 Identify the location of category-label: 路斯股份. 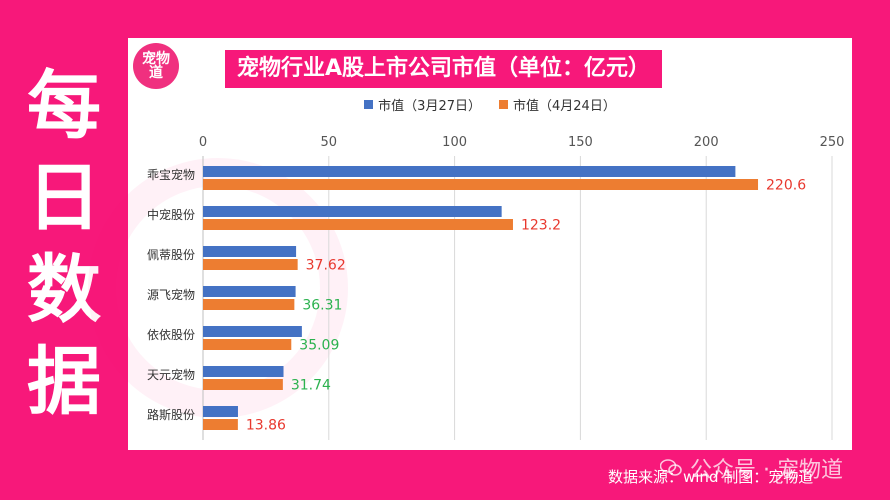
(171, 414).